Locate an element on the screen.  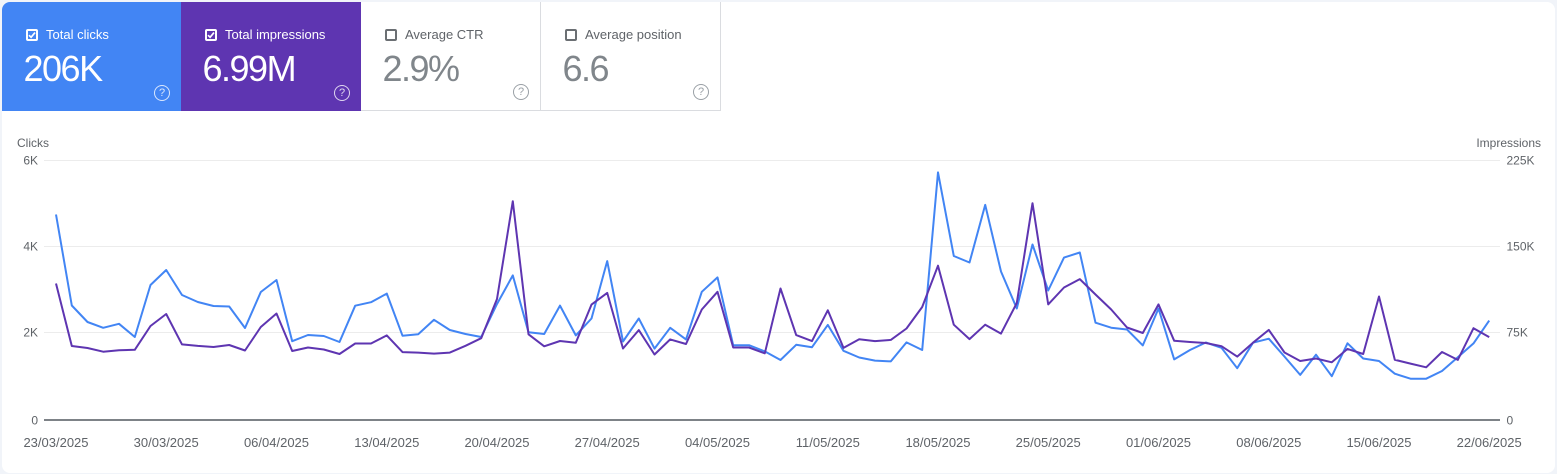
svg-text: 11/05/2025 is located at coordinates (828, 442).